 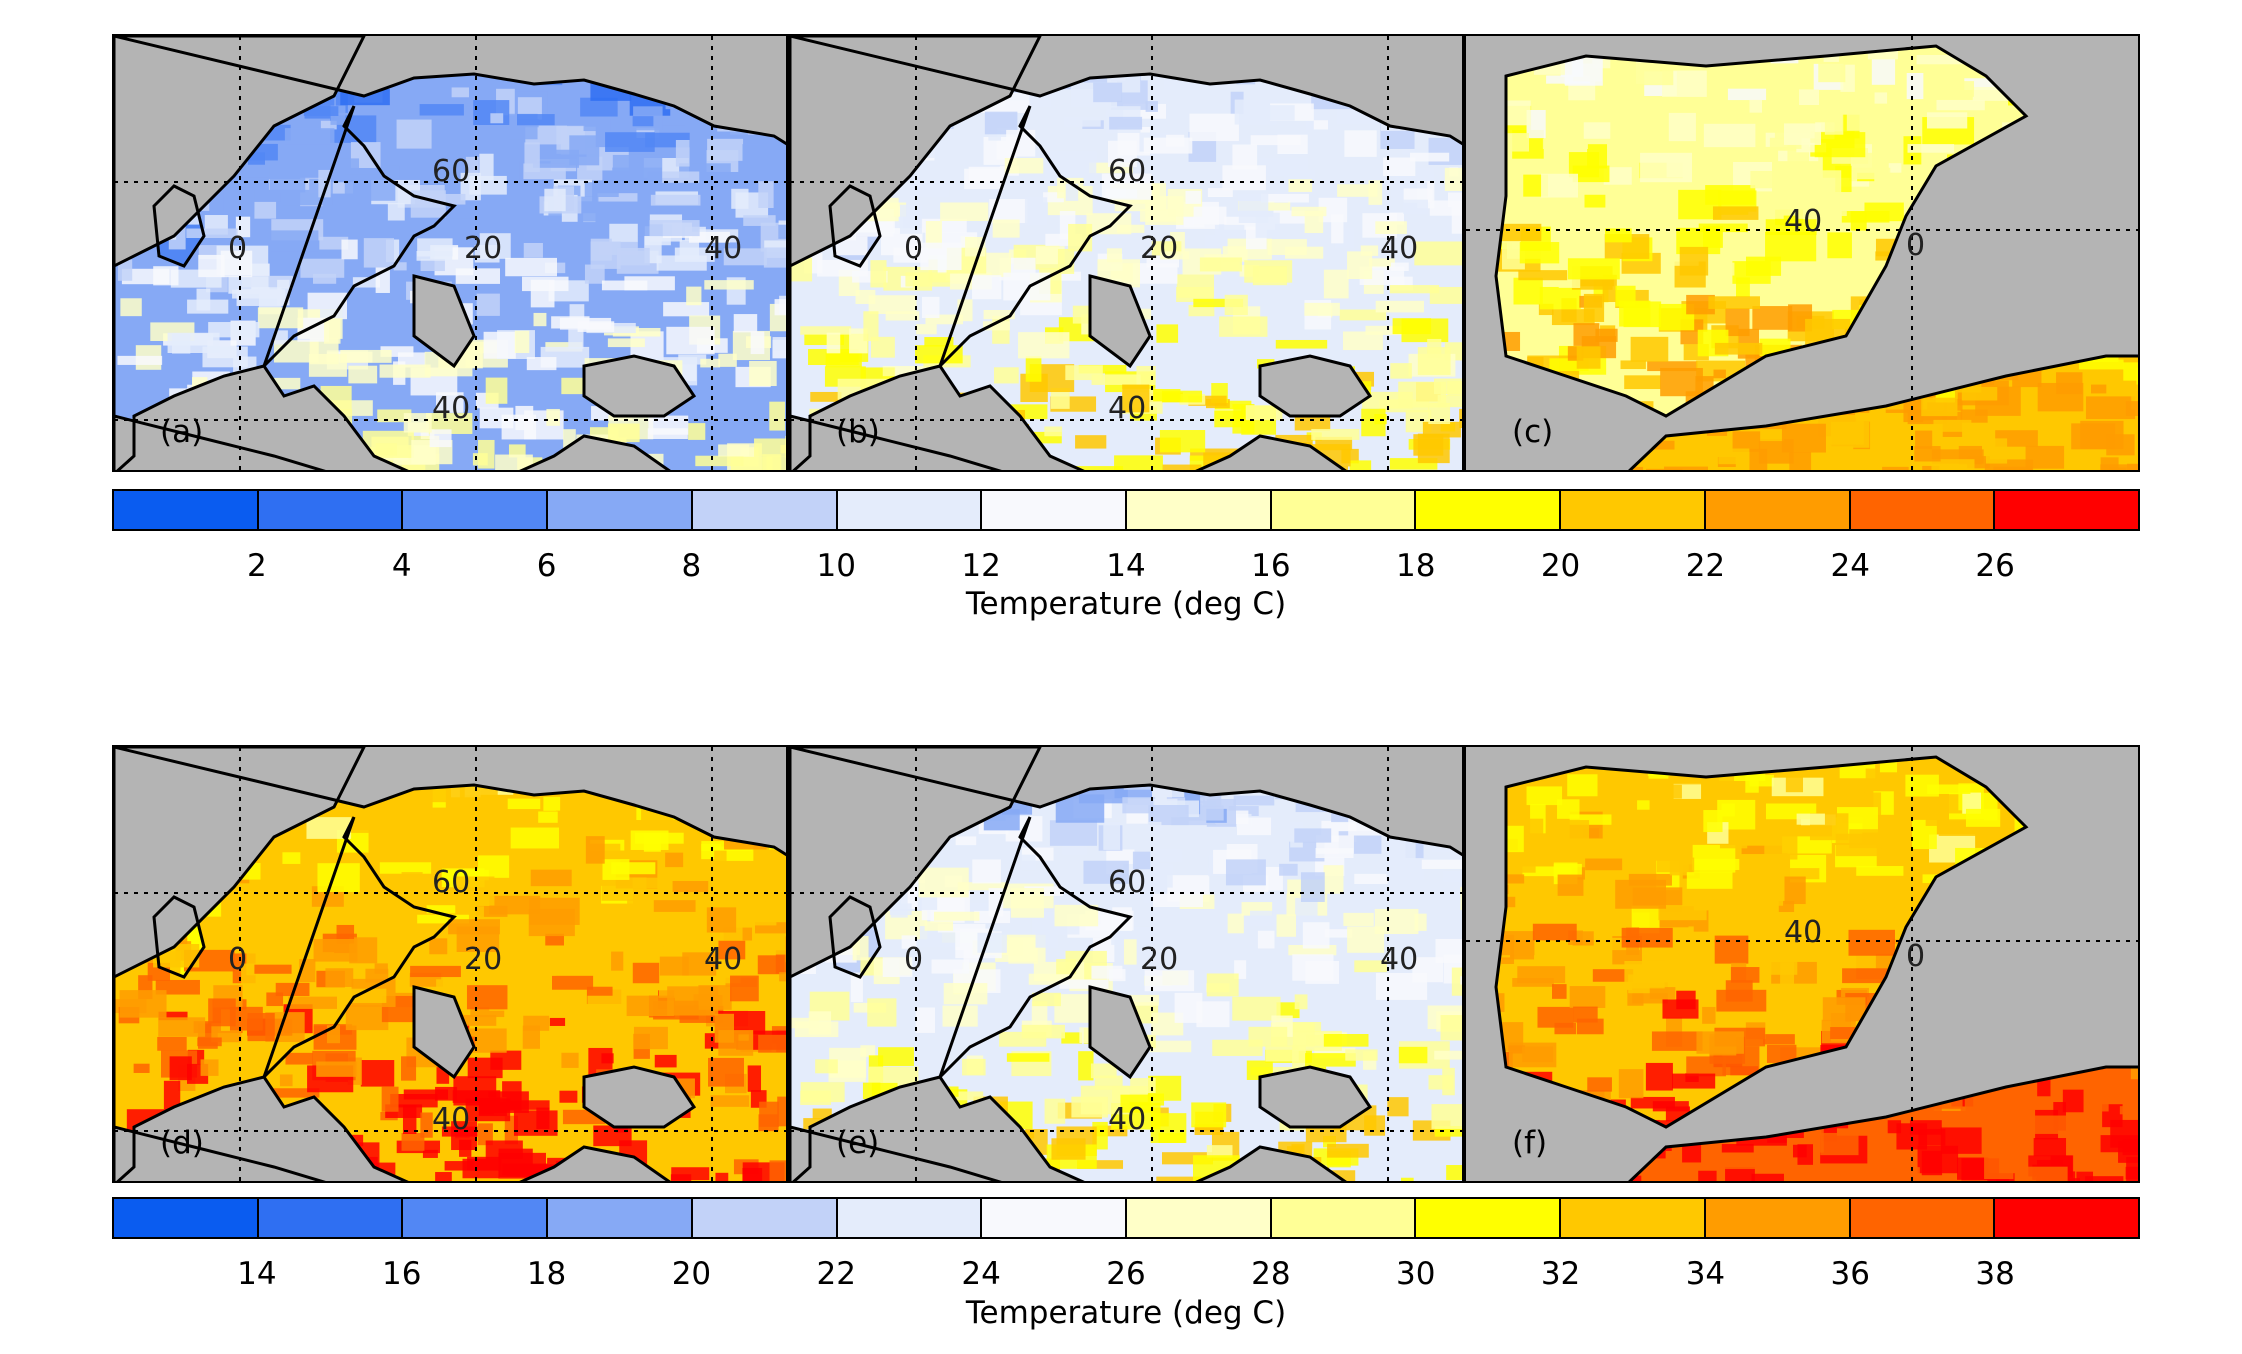 What do you see at coordinates (1850, 1274) in the screenshot?
I see `colorbar-tick-label: 36` at bounding box center [1850, 1274].